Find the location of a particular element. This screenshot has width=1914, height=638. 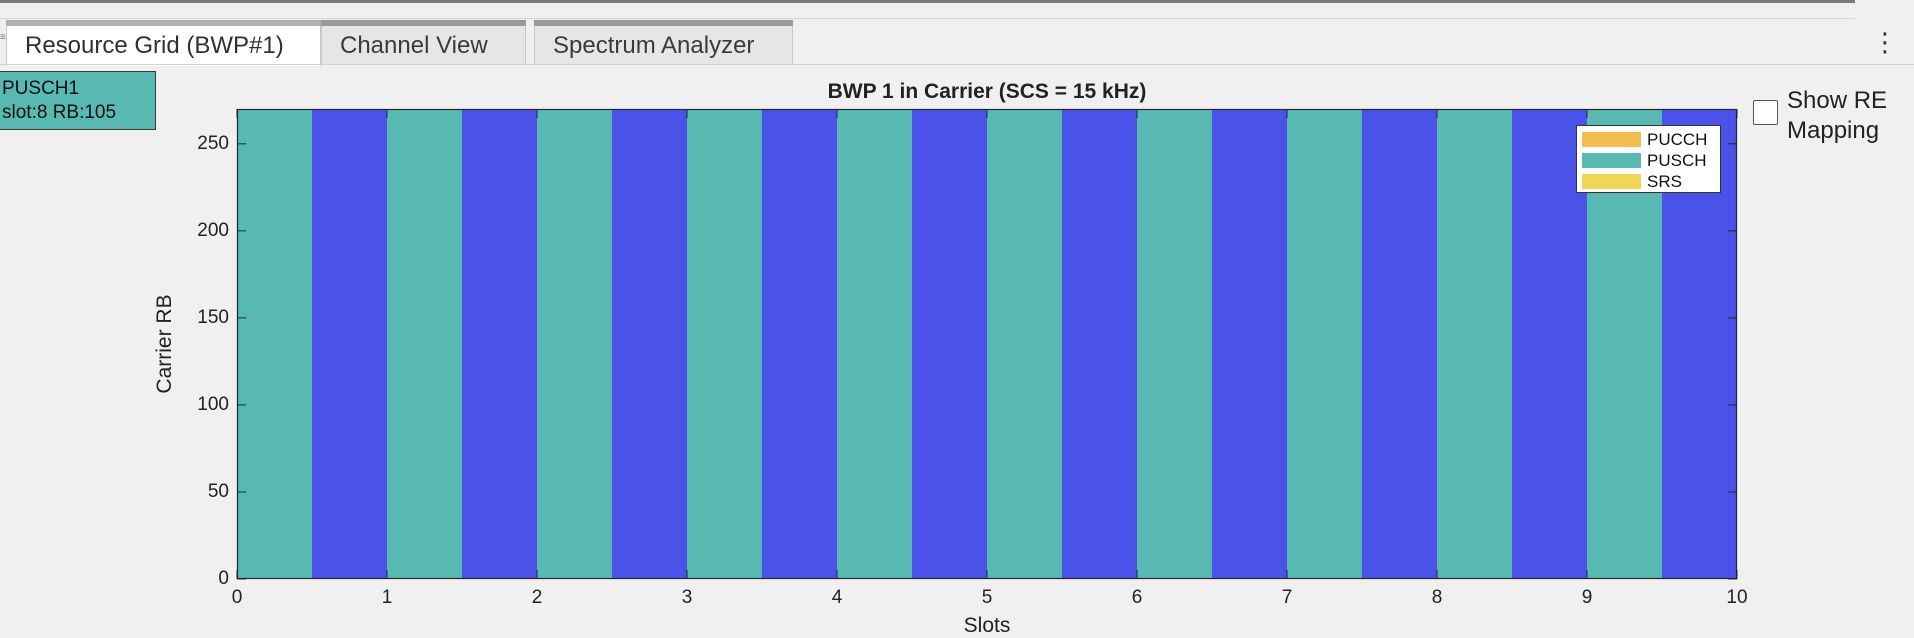

x-tick-label: 8 is located at coordinates (1437, 597).